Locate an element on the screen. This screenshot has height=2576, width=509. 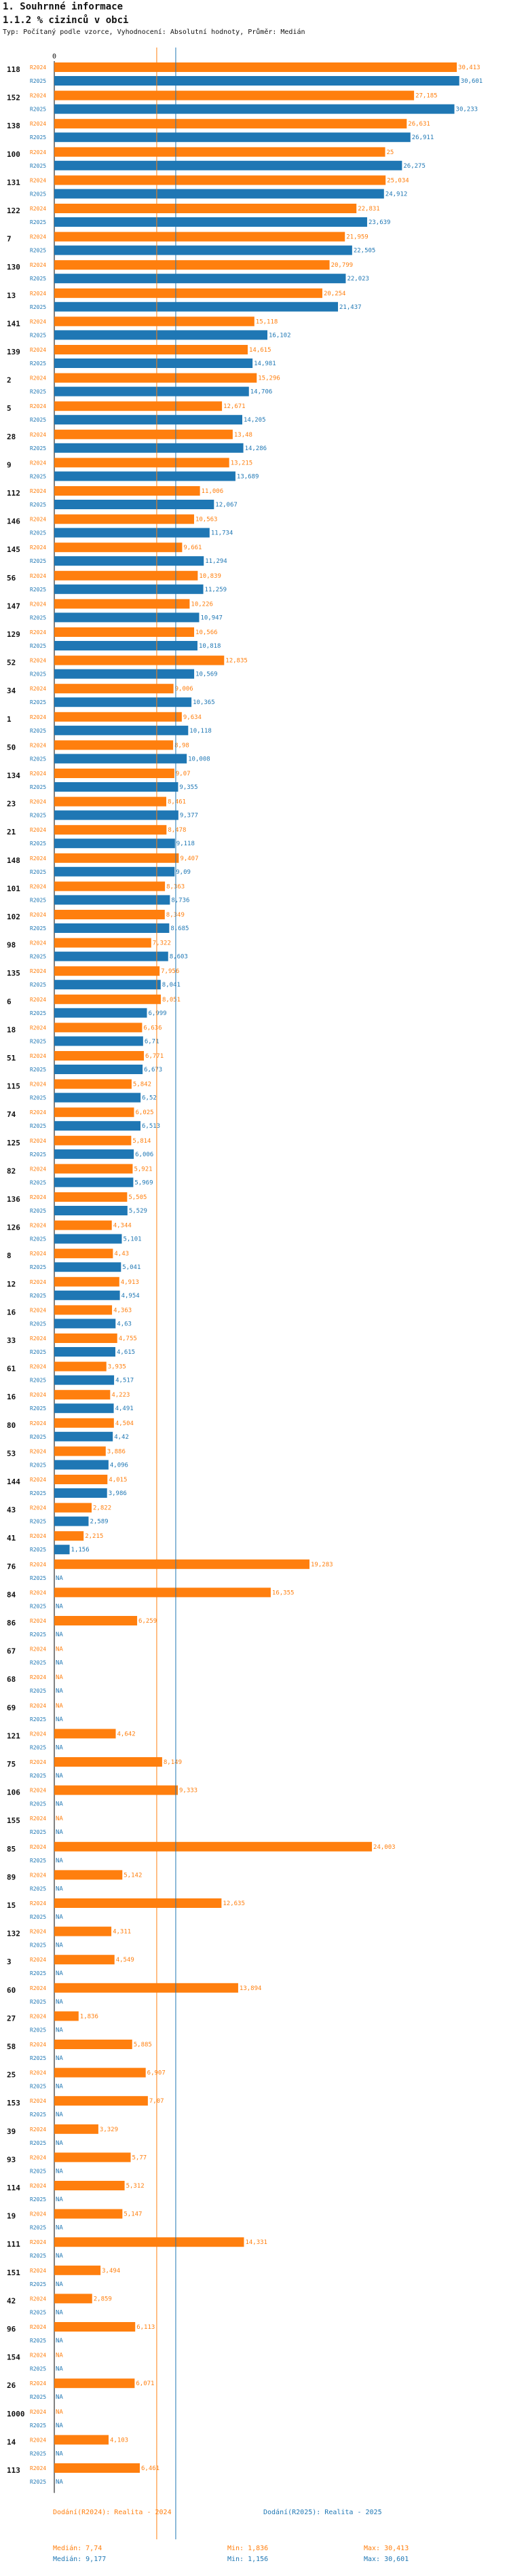
bar-value-label: 14,981 is located at coordinates (265, 364).